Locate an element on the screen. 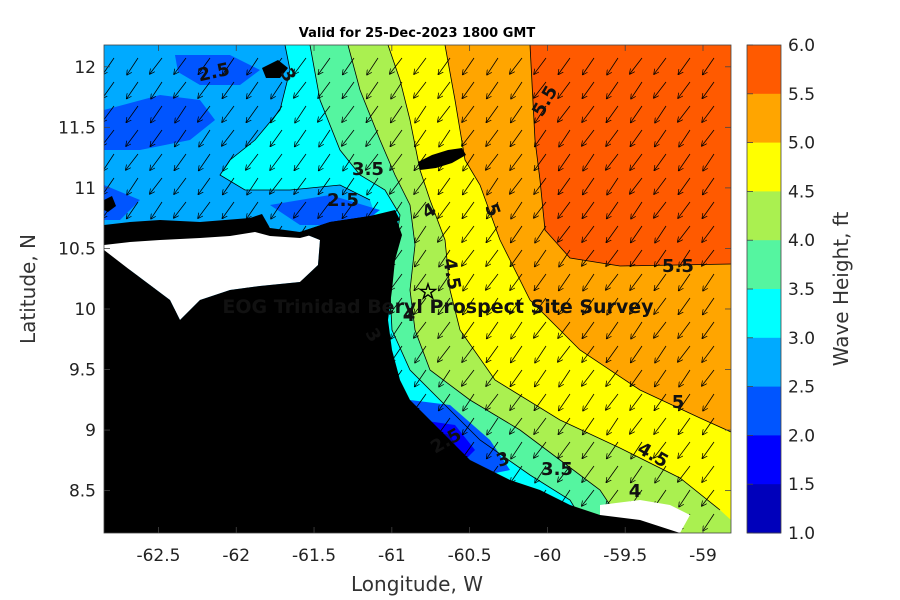  x-tick-label: -60 is located at coordinates (548, 556).